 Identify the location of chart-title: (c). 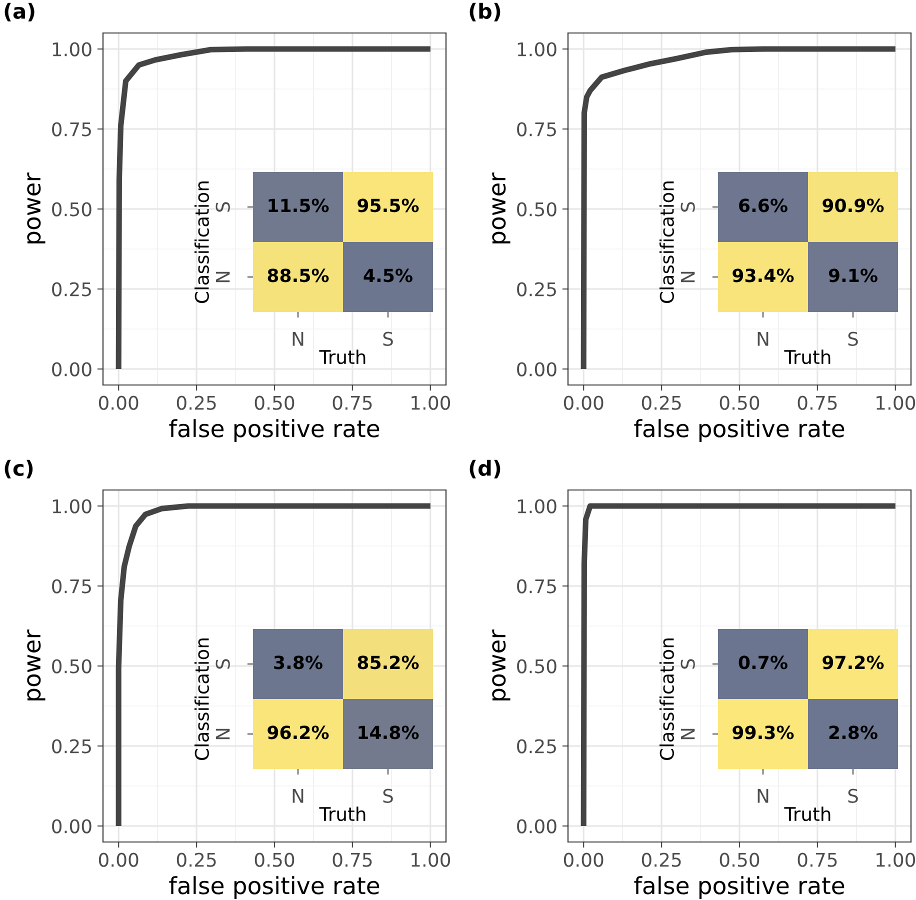
(18, 469).